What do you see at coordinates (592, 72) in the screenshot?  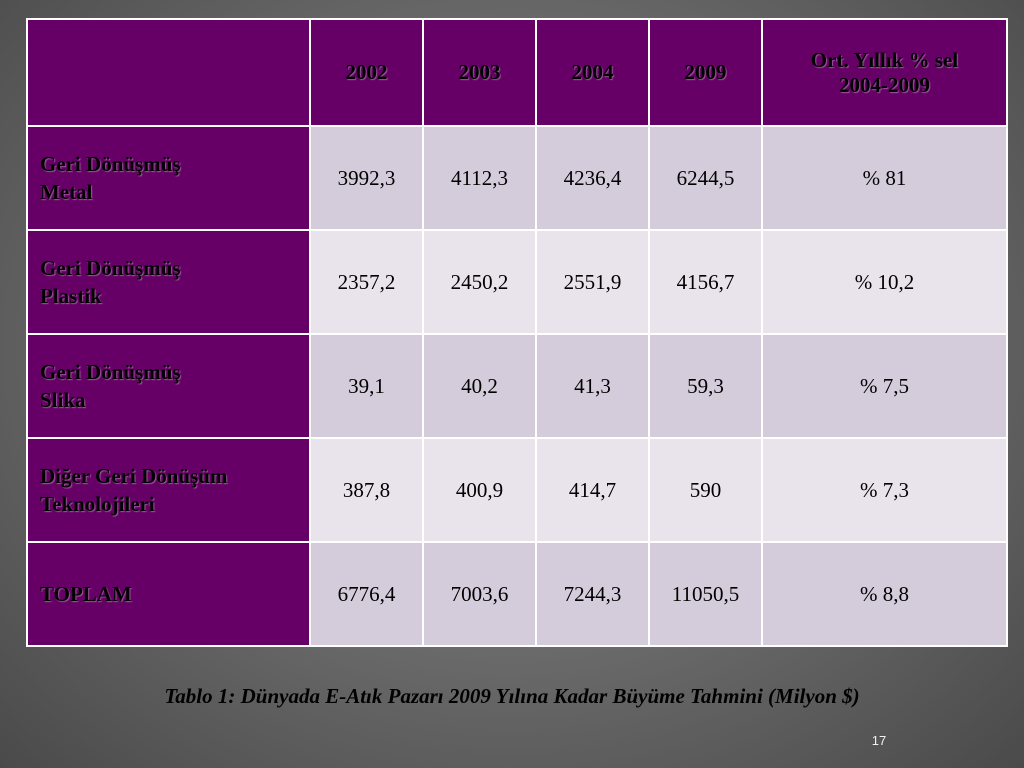 I see `header-cell-2004: 2004` at bounding box center [592, 72].